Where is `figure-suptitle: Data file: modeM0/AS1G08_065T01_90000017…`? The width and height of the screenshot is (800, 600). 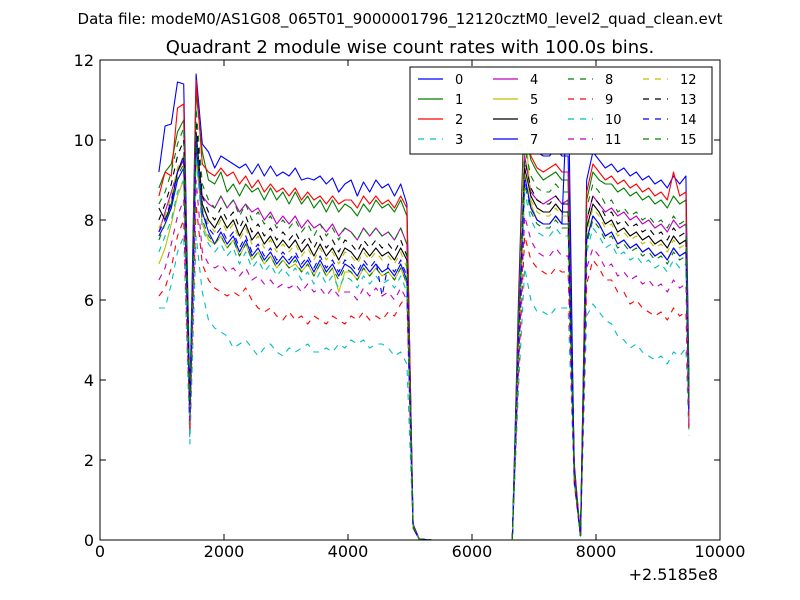
figure-suptitle: Data file: modeM0/AS1G08_065T01_90000017… is located at coordinates (400, 19).